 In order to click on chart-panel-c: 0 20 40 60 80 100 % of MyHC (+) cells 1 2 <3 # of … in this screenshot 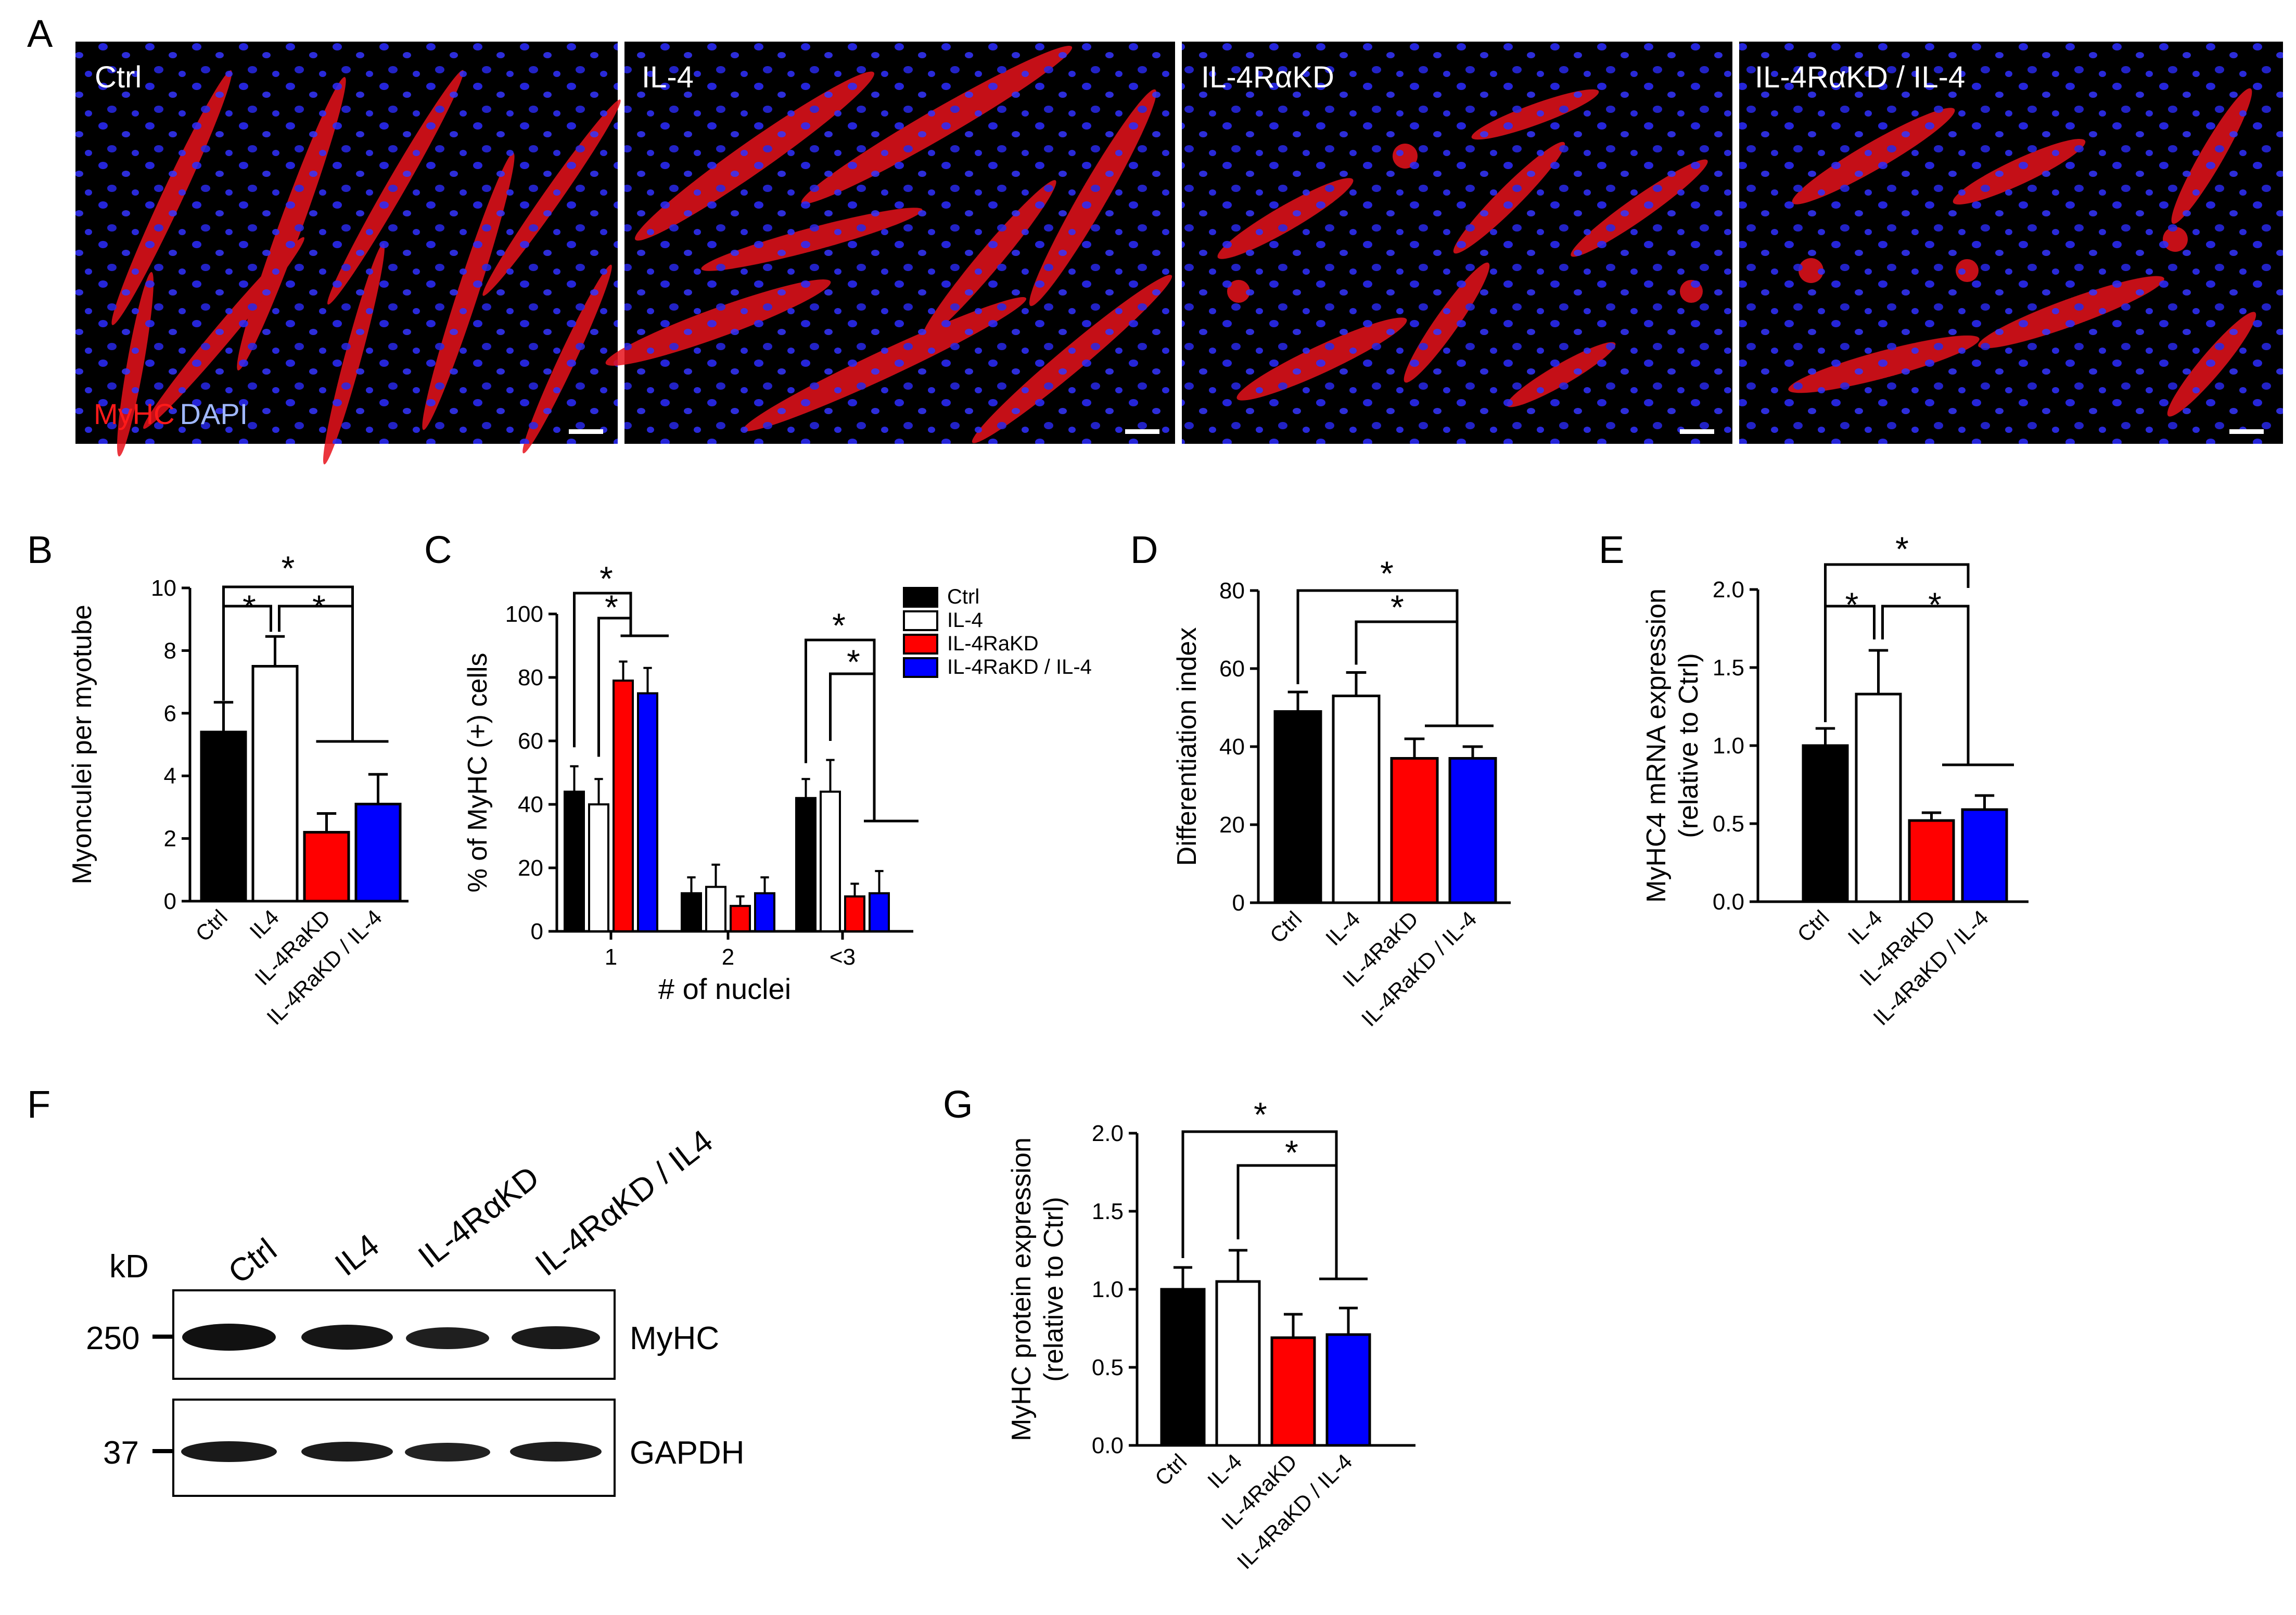, I will do `click(777, 782)`.